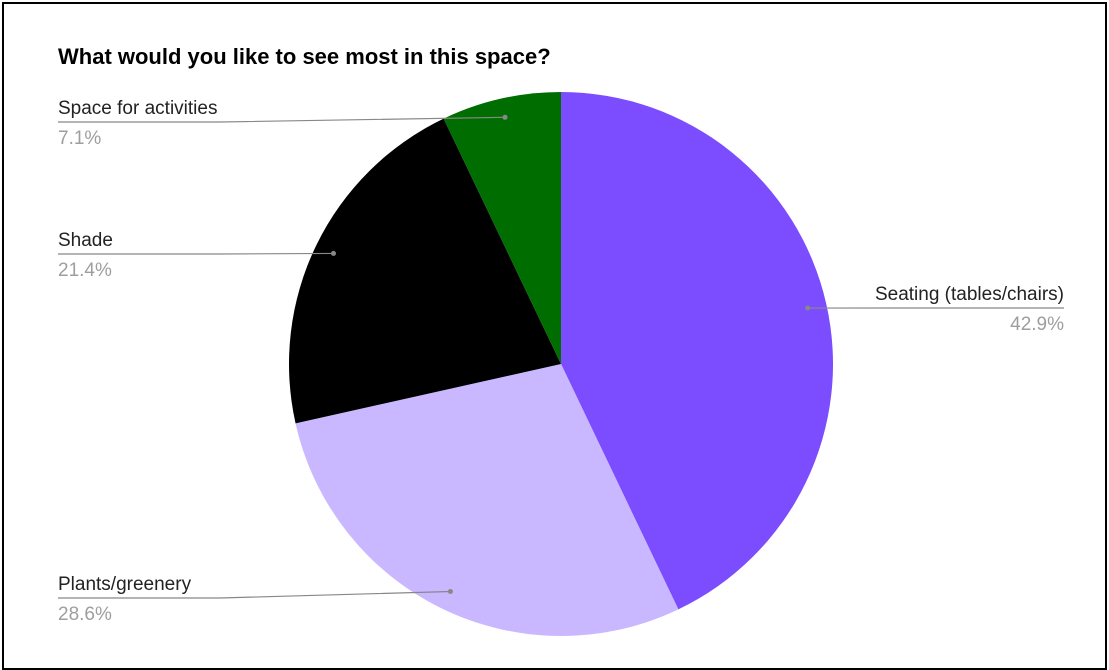 Image resolution: width=1109 pixels, height=670 pixels. Describe the element at coordinates (282, 119) in the screenshot. I see `leader-line-space-for-activities` at that location.